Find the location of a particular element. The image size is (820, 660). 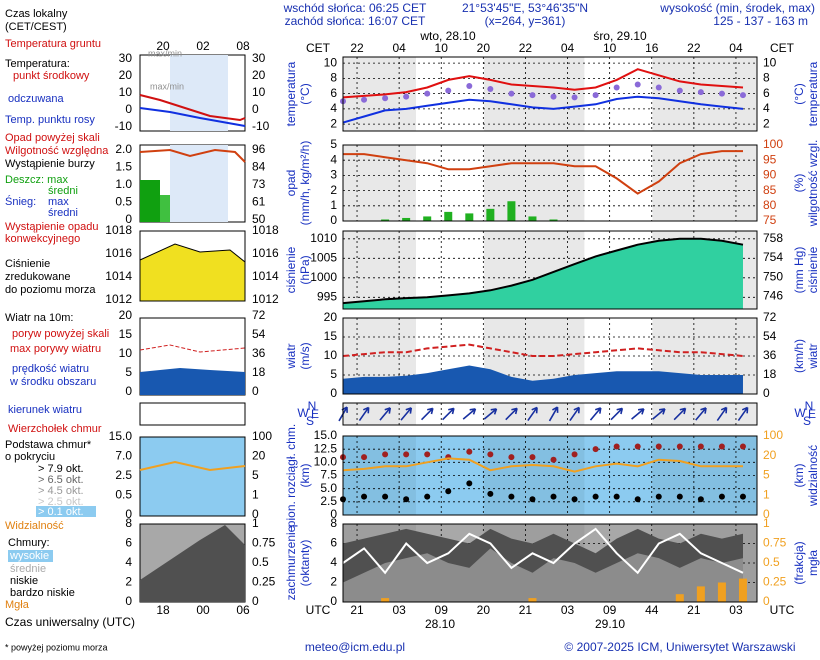

legend-tick-label: 0.25 is located at coordinates (264, 582).